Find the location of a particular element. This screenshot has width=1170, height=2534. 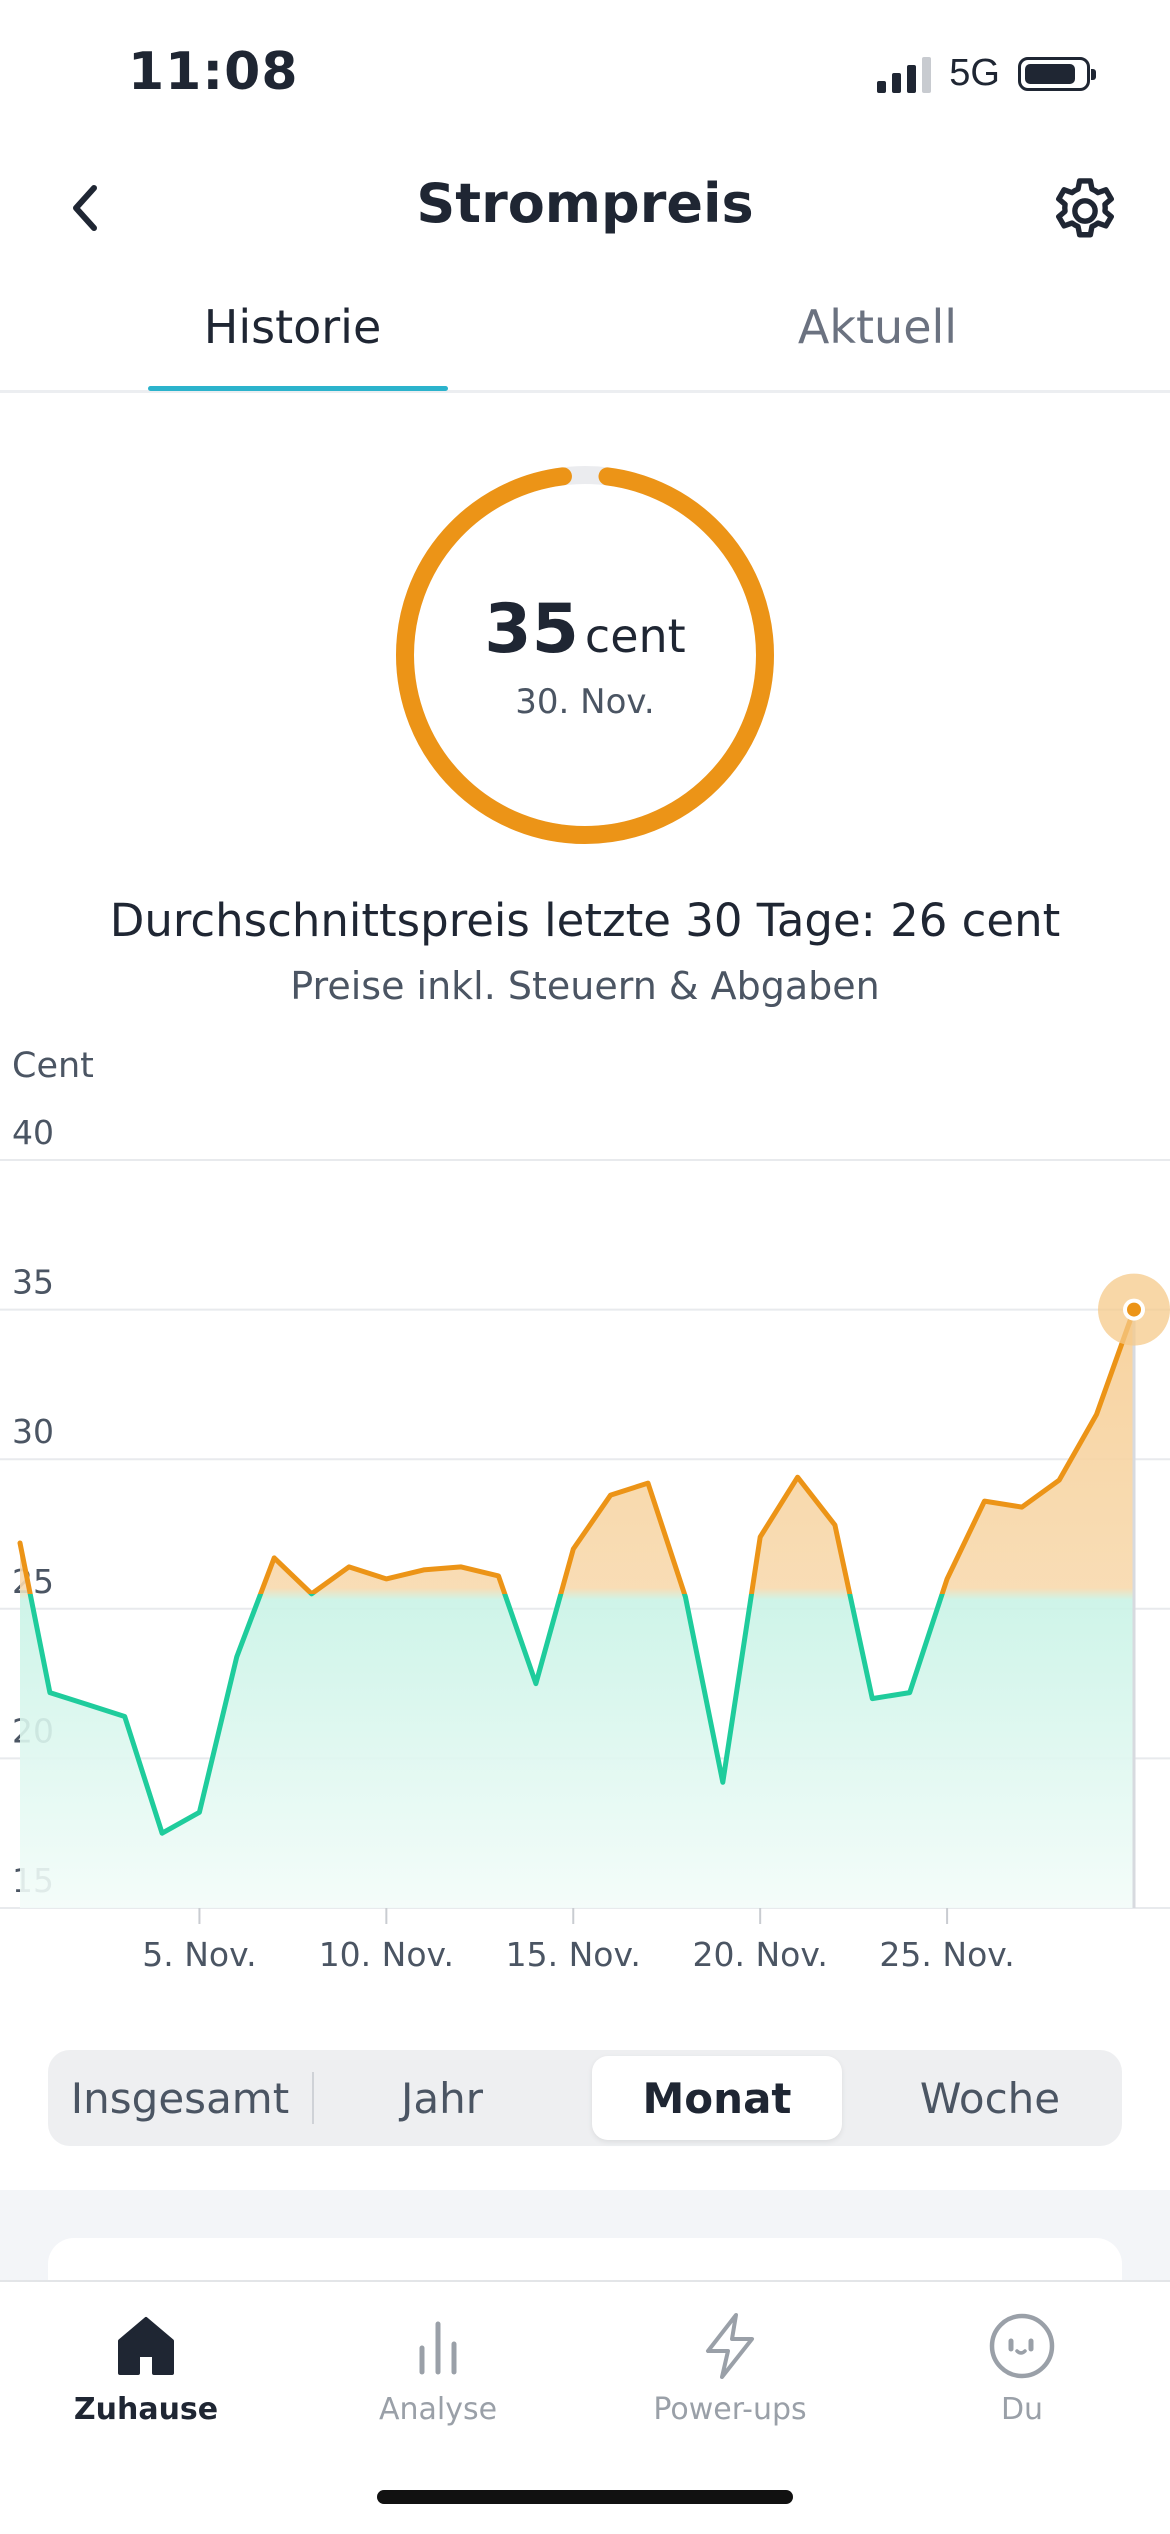

status-time: 11:08 is located at coordinates (213, 72).